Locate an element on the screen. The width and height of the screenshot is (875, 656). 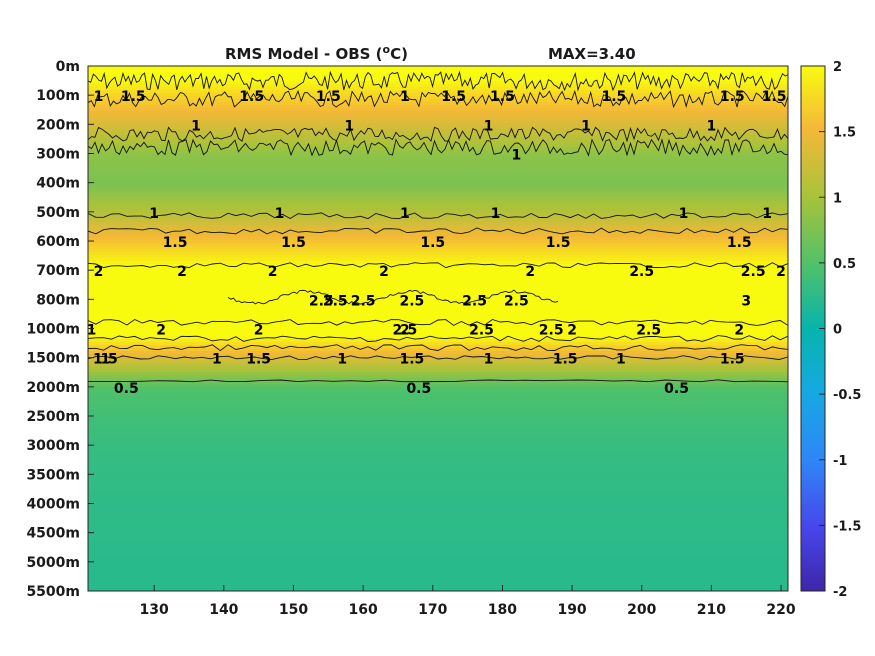
y-tick-label: 700m is located at coordinates (58, 271).